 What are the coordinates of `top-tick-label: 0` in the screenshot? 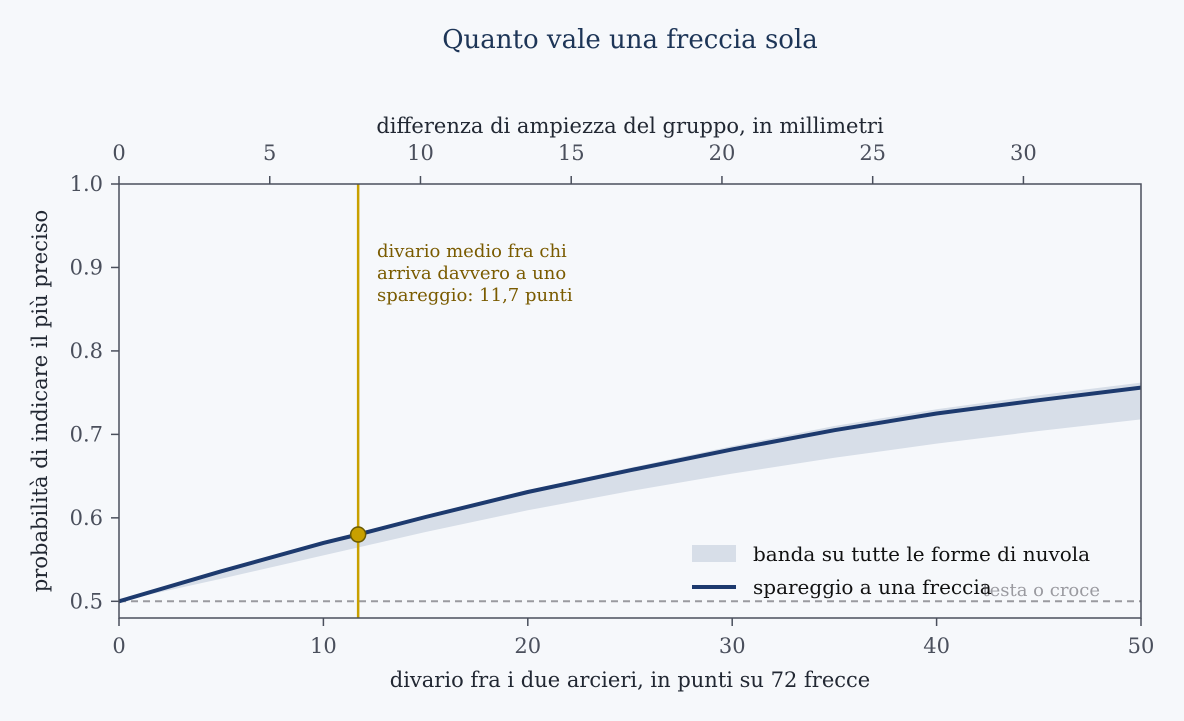 It's located at (118, 153).